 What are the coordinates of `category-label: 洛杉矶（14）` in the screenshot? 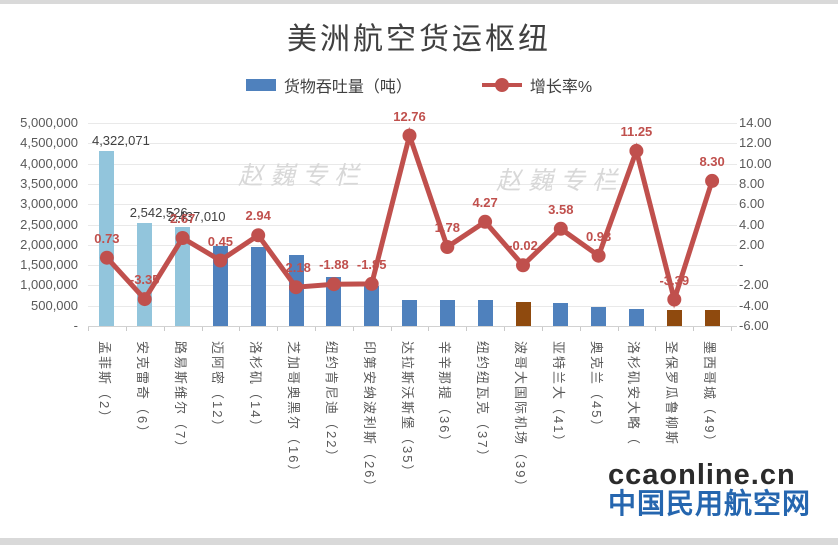 It's located at (256, 388).